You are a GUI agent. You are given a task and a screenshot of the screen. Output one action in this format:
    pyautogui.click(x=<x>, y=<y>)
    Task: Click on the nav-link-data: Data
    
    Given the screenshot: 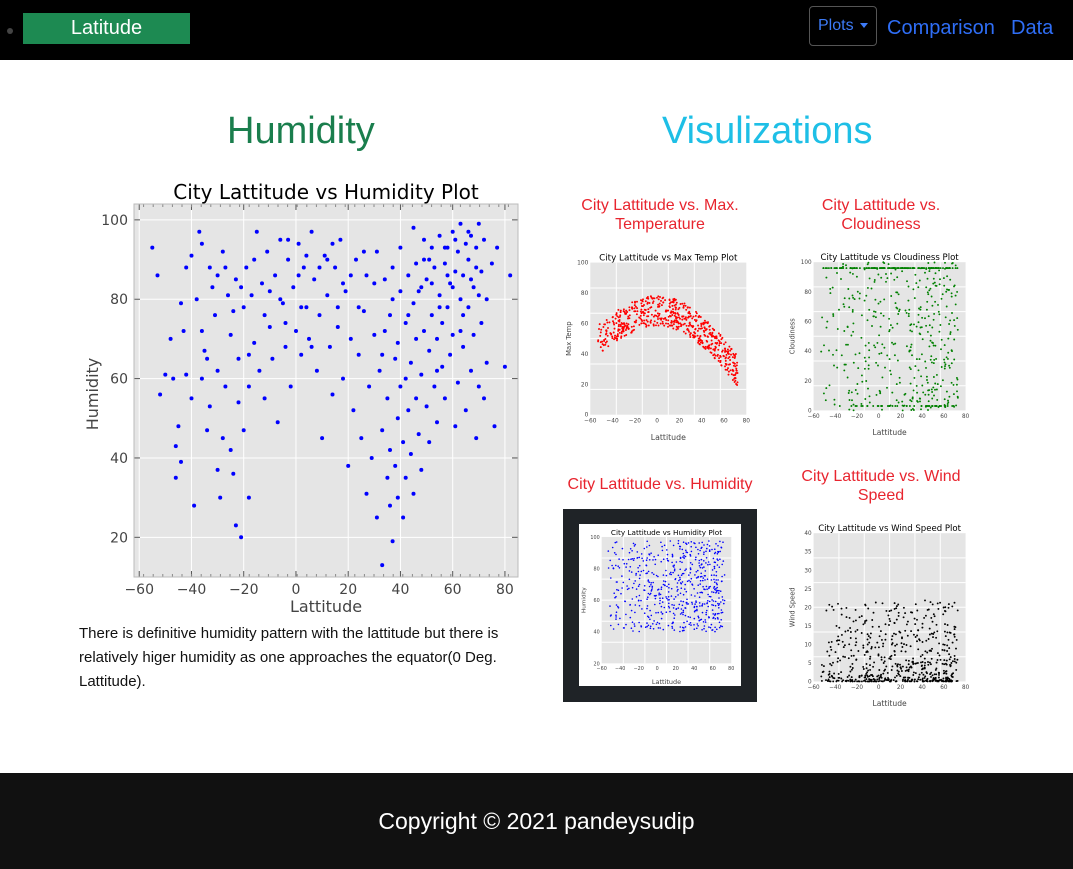 What is the action you would take?
    pyautogui.click(x=1032, y=28)
    